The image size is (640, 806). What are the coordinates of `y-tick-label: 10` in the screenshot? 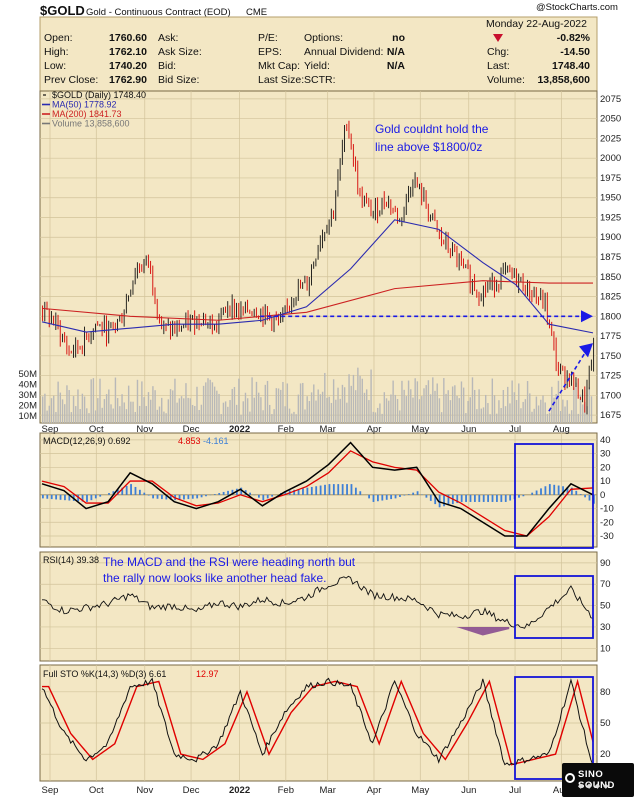 It's located at (605, 481).